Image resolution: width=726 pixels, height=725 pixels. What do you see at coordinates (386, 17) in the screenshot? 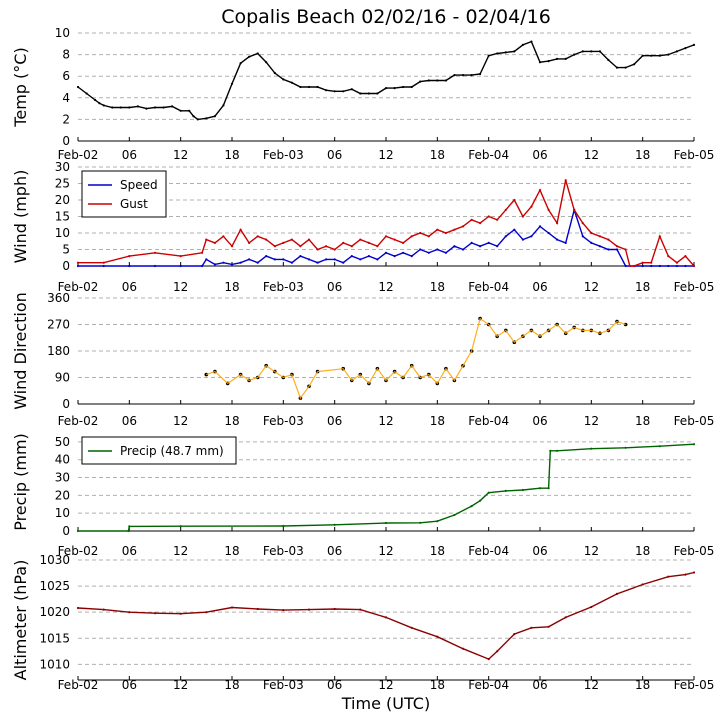
I see `chart-title: Copalis Beach 02/02/16 - 02/04/16` at bounding box center [386, 17].